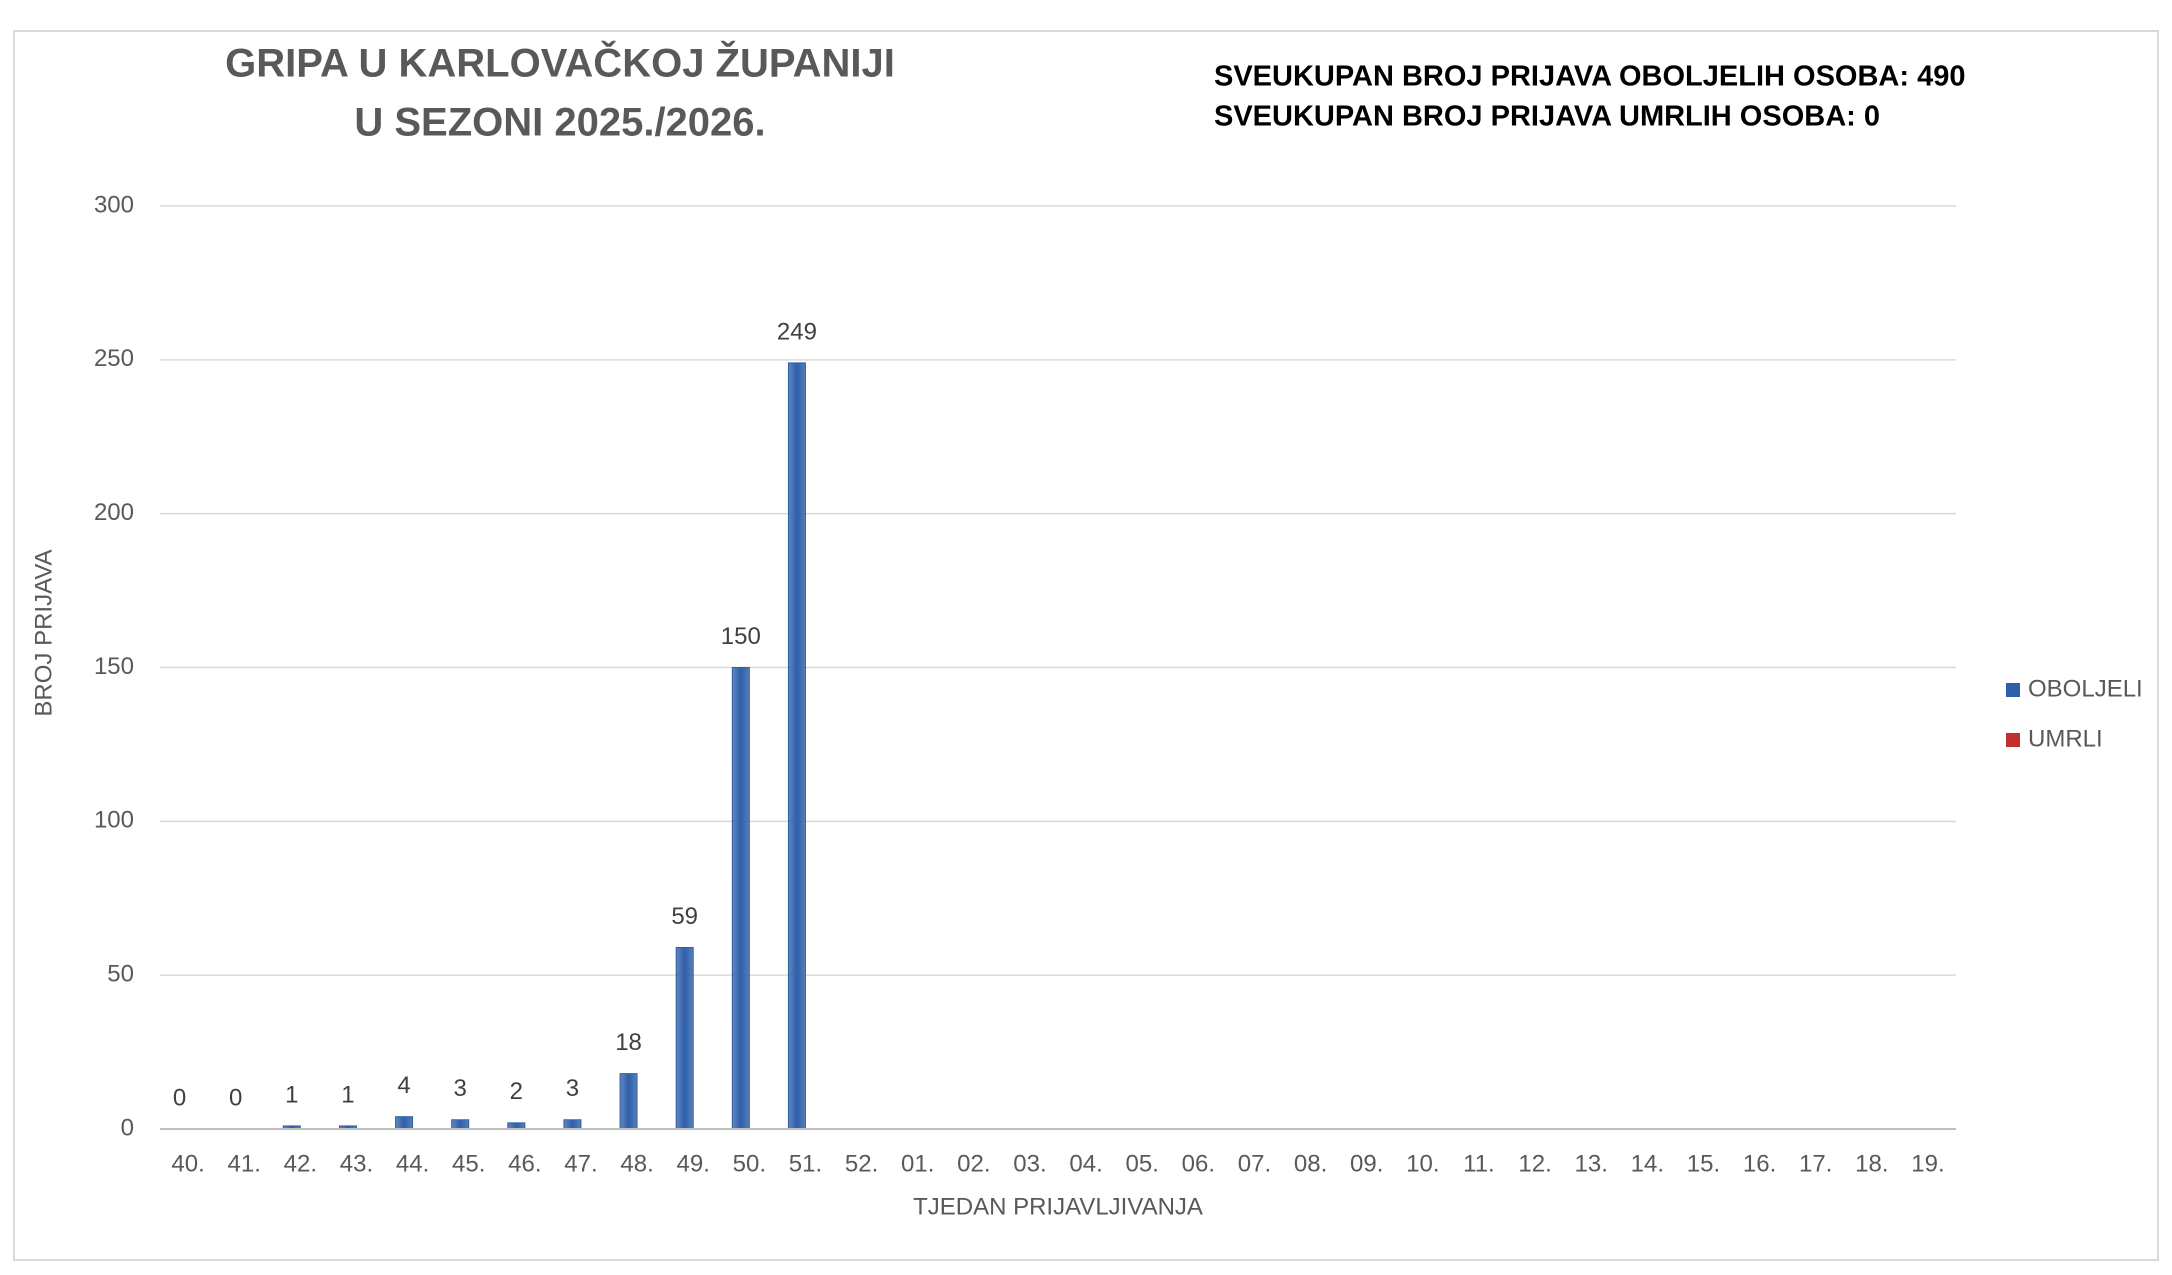  I want to click on y-tick-label: 100, so click(114, 820).